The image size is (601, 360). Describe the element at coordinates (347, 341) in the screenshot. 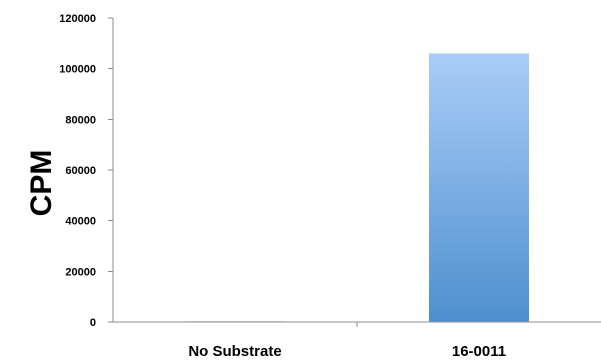

I see `x-axis-labels: No Substrate 16-0011` at that location.